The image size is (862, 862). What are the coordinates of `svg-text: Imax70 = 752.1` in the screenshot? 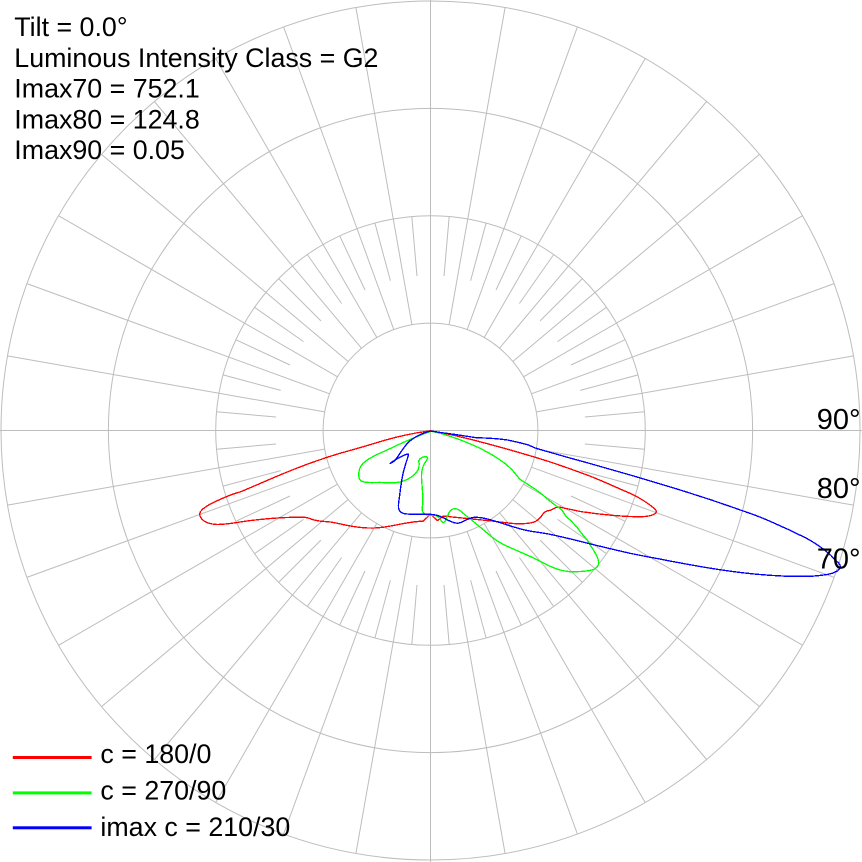 It's located at (106, 89).